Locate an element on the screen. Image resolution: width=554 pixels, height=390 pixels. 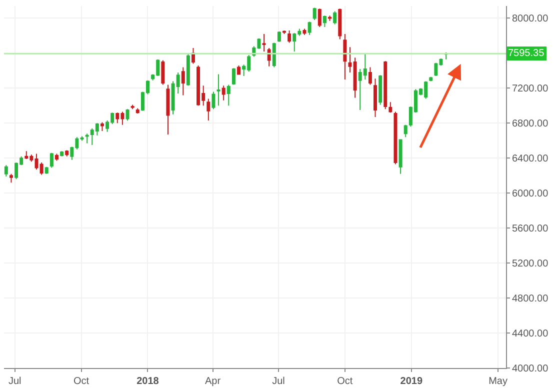
y-tick-label: 6800.00 is located at coordinates (530, 124).